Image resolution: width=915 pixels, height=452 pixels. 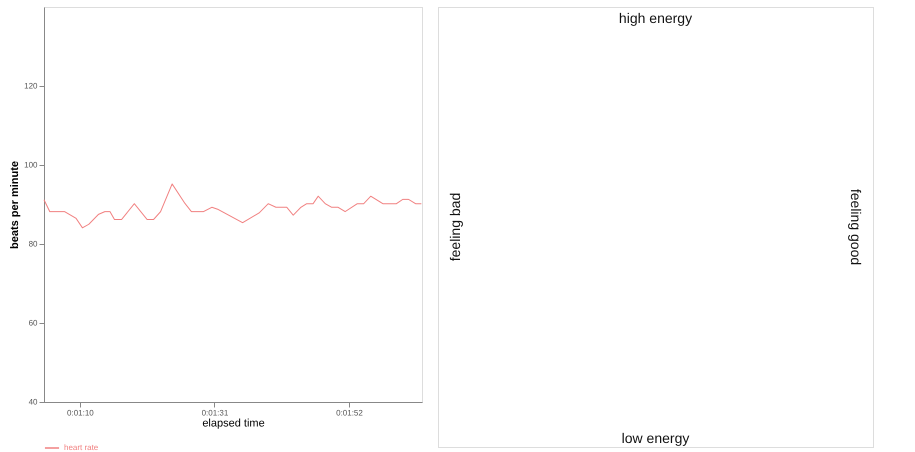 I want to click on text: feeling good, so click(x=856, y=227).